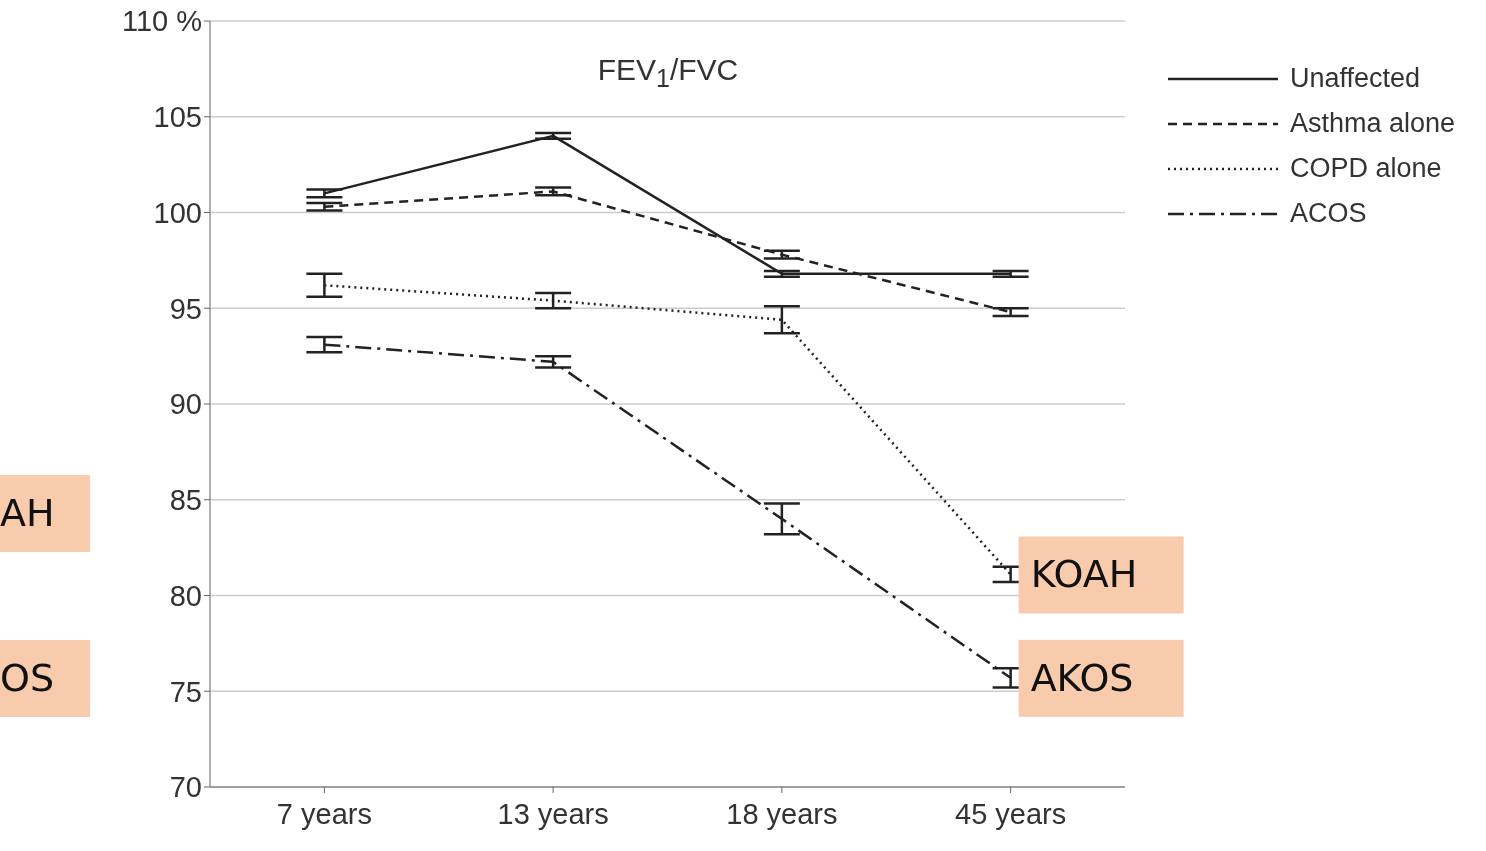 This screenshot has width=1486, height=851. Describe the element at coordinates (1011, 813) in the screenshot. I see `x-tick-label: 45 years` at that location.